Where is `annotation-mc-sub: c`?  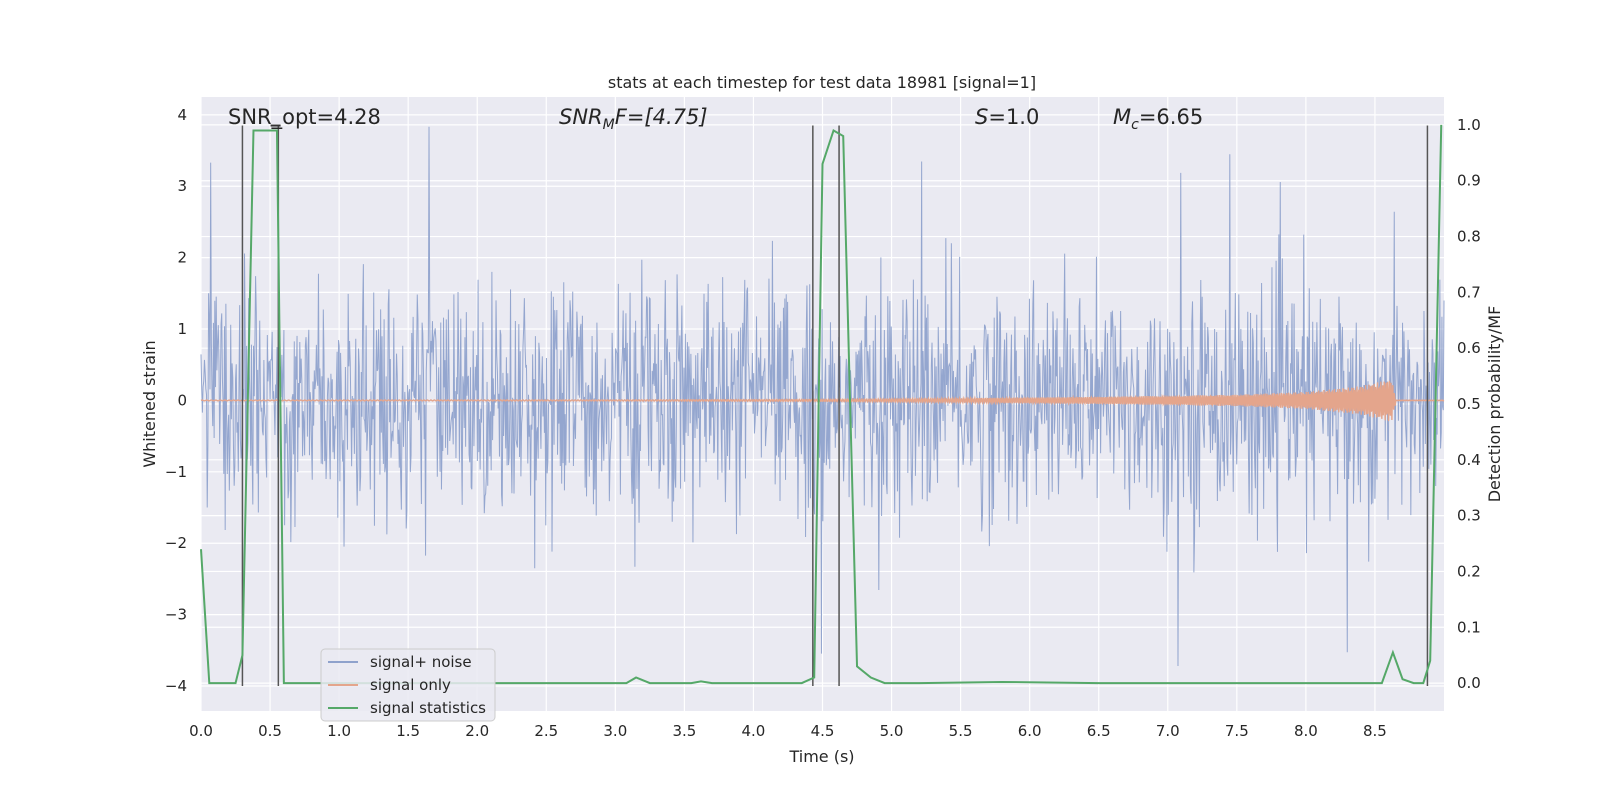
annotation-mc-sub: c is located at coordinates (1135, 125).